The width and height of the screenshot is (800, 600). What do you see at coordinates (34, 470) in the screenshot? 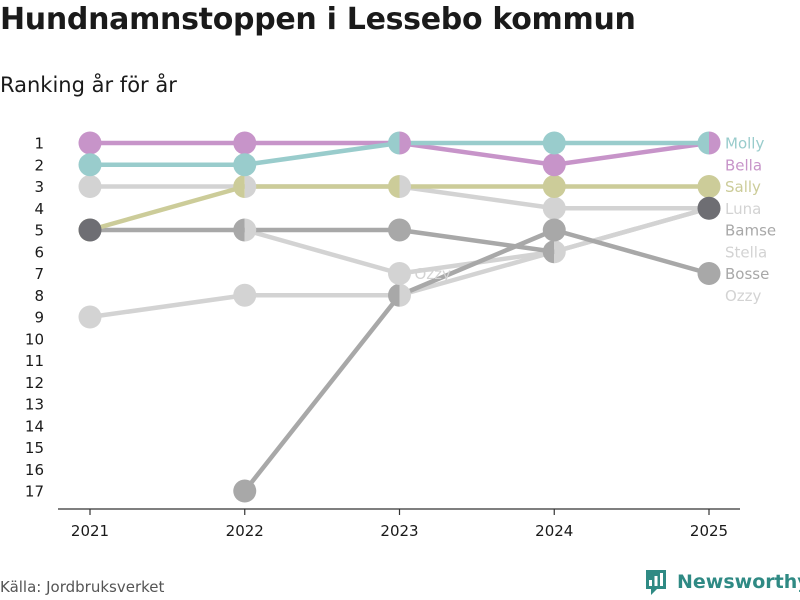
I see `y-tick-label-16: 16` at bounding box center [34, 470].